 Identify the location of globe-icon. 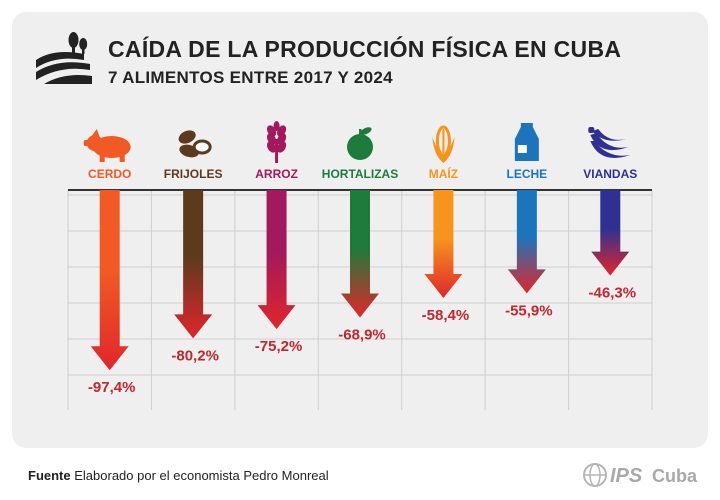
(595, 475).